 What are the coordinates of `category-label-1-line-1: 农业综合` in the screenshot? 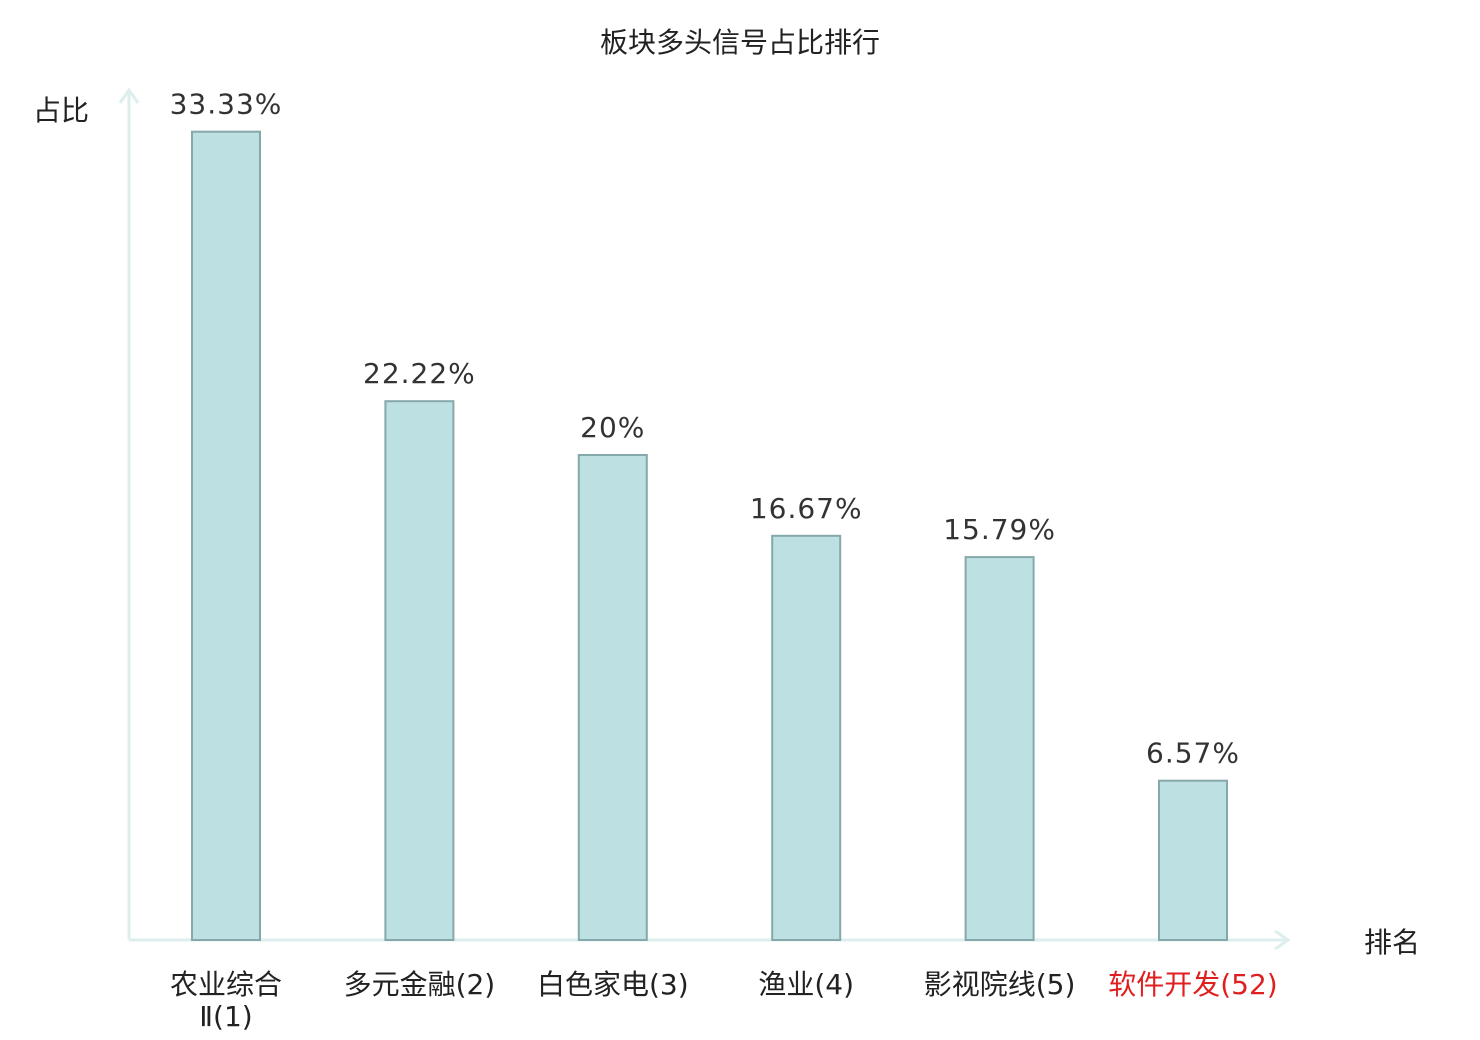 It's located at (226, 984).